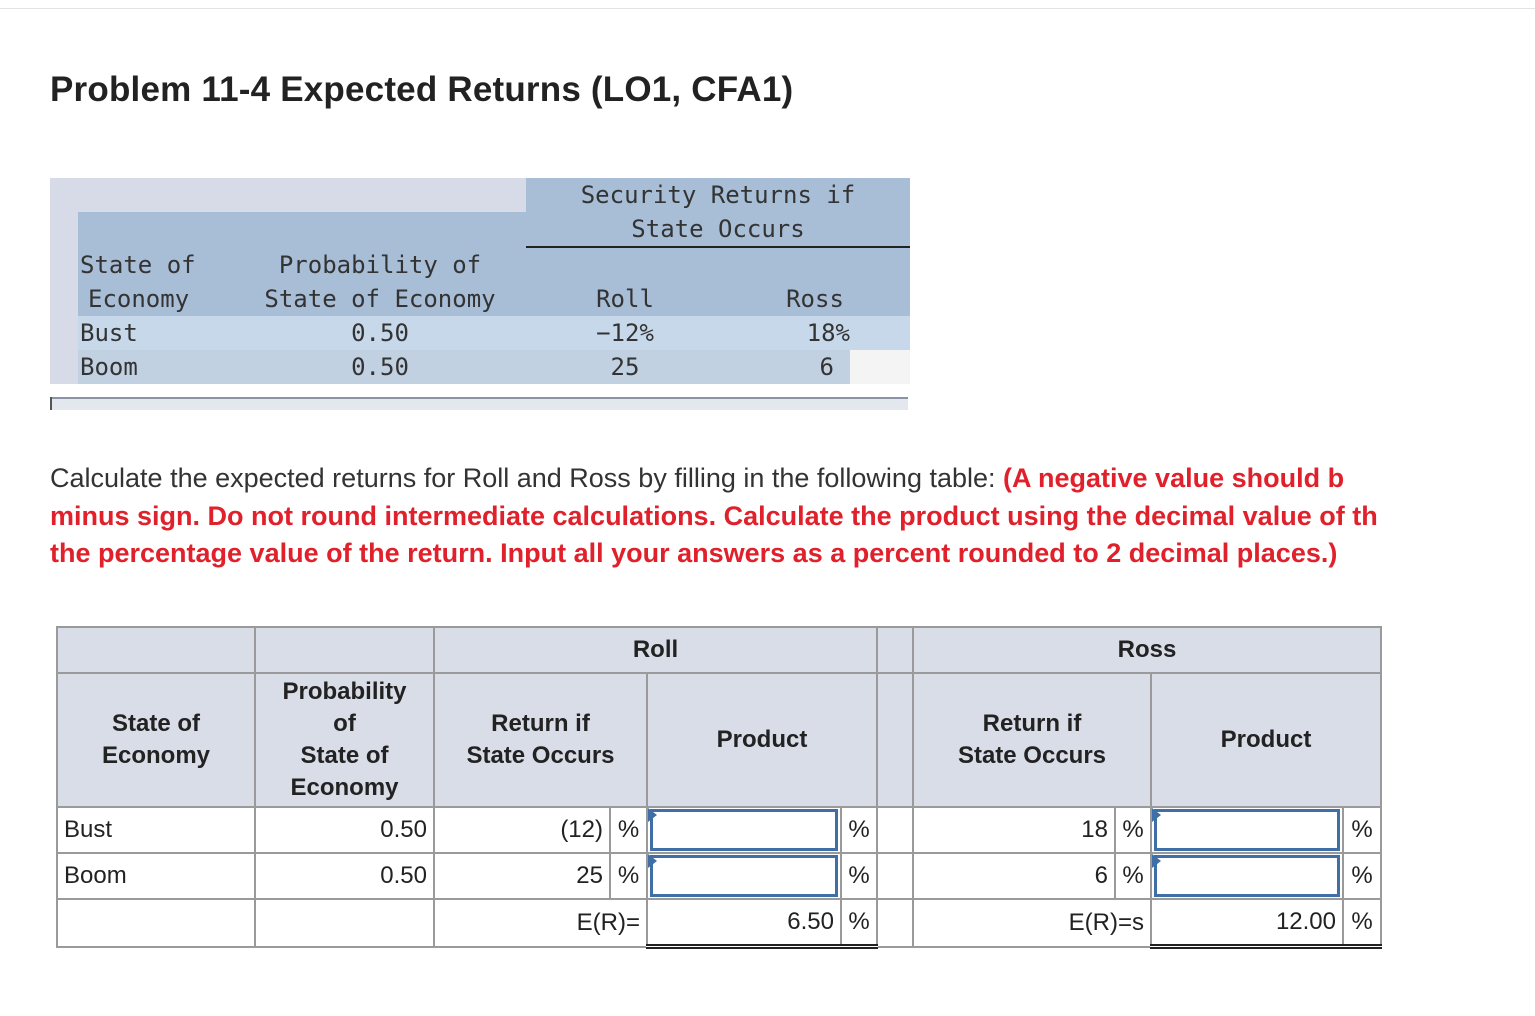  What do you see at coordinates (479, 404) in the screenshot?
I see `table-footer-band` at bounding box center [479, 404].